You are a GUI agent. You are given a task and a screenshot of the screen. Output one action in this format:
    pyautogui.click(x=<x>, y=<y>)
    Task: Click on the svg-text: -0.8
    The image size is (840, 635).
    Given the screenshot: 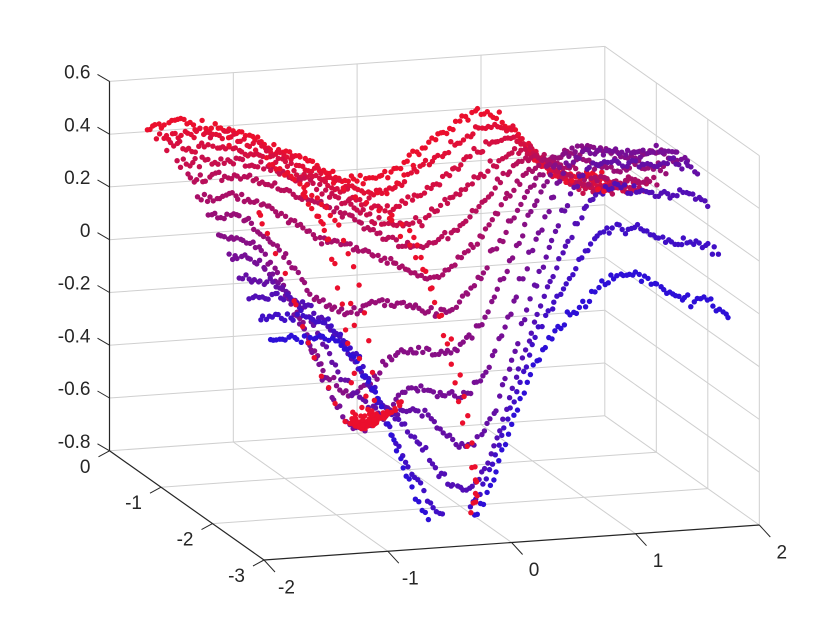 What is the action you would take?
    pyautogui.click(x=74, y=442)
    